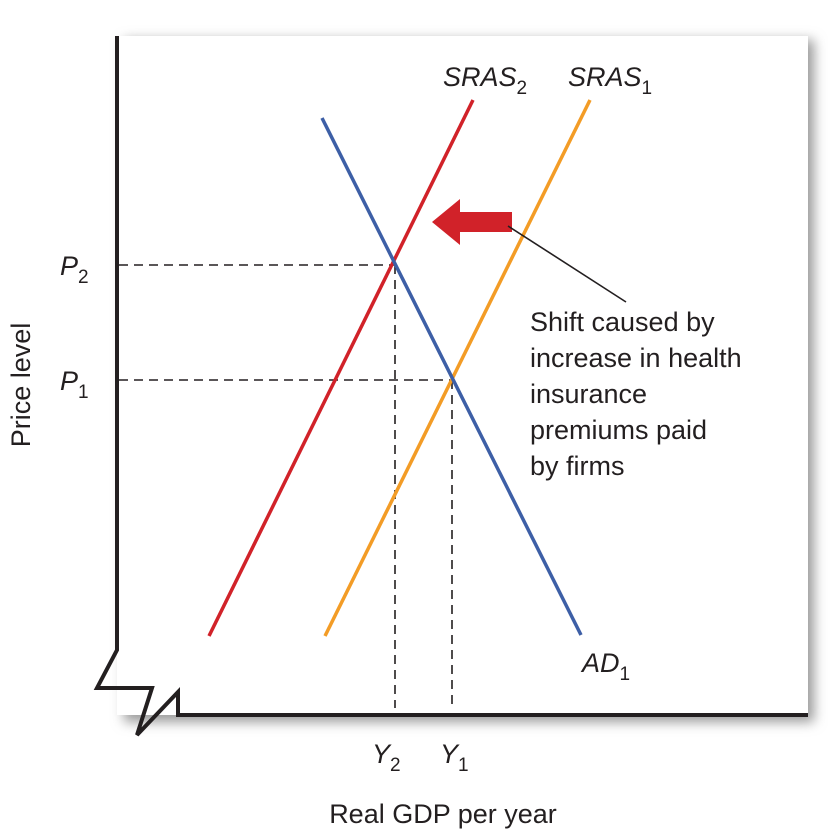  Describe the element at coordinates (636, 358) in the screenshot. I see `annotation-line: increase in health` at that location.